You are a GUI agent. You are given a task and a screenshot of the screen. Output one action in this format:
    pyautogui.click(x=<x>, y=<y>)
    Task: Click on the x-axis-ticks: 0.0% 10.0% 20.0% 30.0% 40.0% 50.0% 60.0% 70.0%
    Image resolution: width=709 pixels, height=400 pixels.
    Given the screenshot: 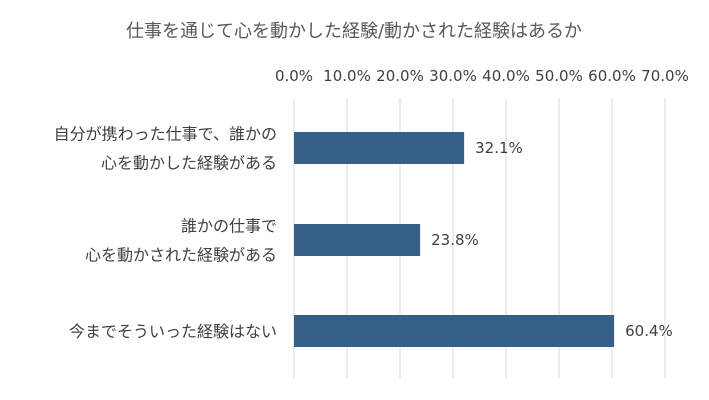 What is the action you would take?
    pyautogui.click(x=482, y=76)
    